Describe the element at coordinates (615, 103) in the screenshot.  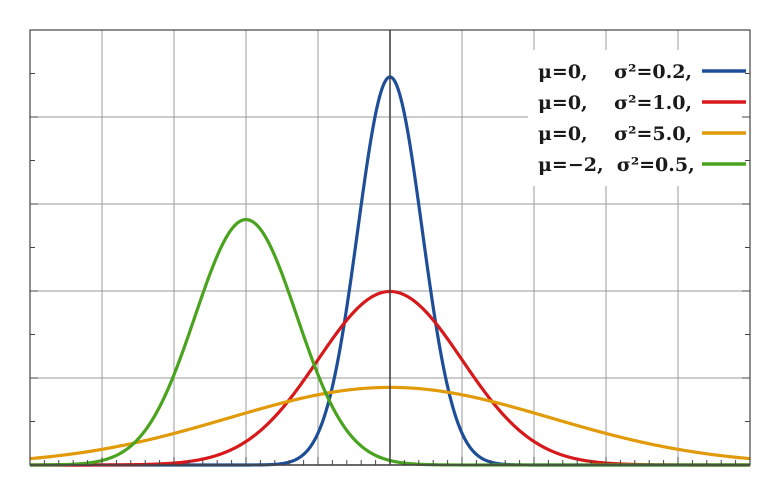
I see `legend-label-2: μ=0, σ²=1.0,` at that location.